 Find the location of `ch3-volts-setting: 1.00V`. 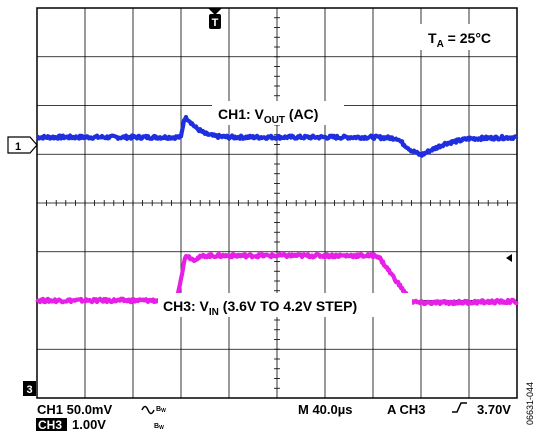

ch3-volts-setting: 1.00V is located at coordinates (89, 424).